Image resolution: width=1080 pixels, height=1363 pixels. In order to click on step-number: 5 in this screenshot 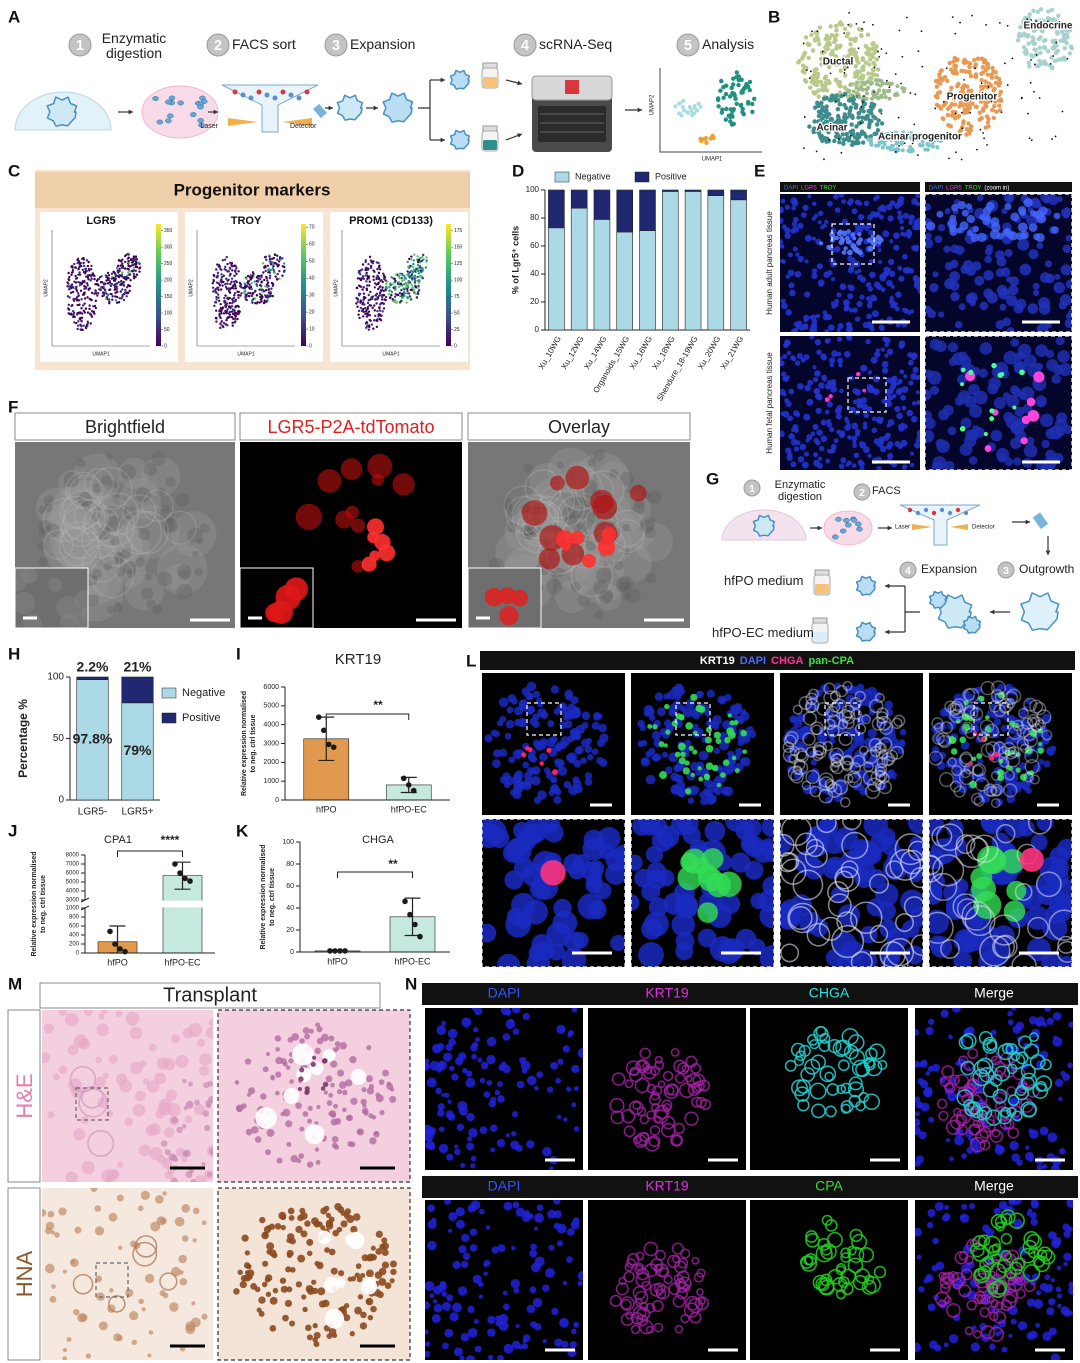, I will do `click(688, 46)`.